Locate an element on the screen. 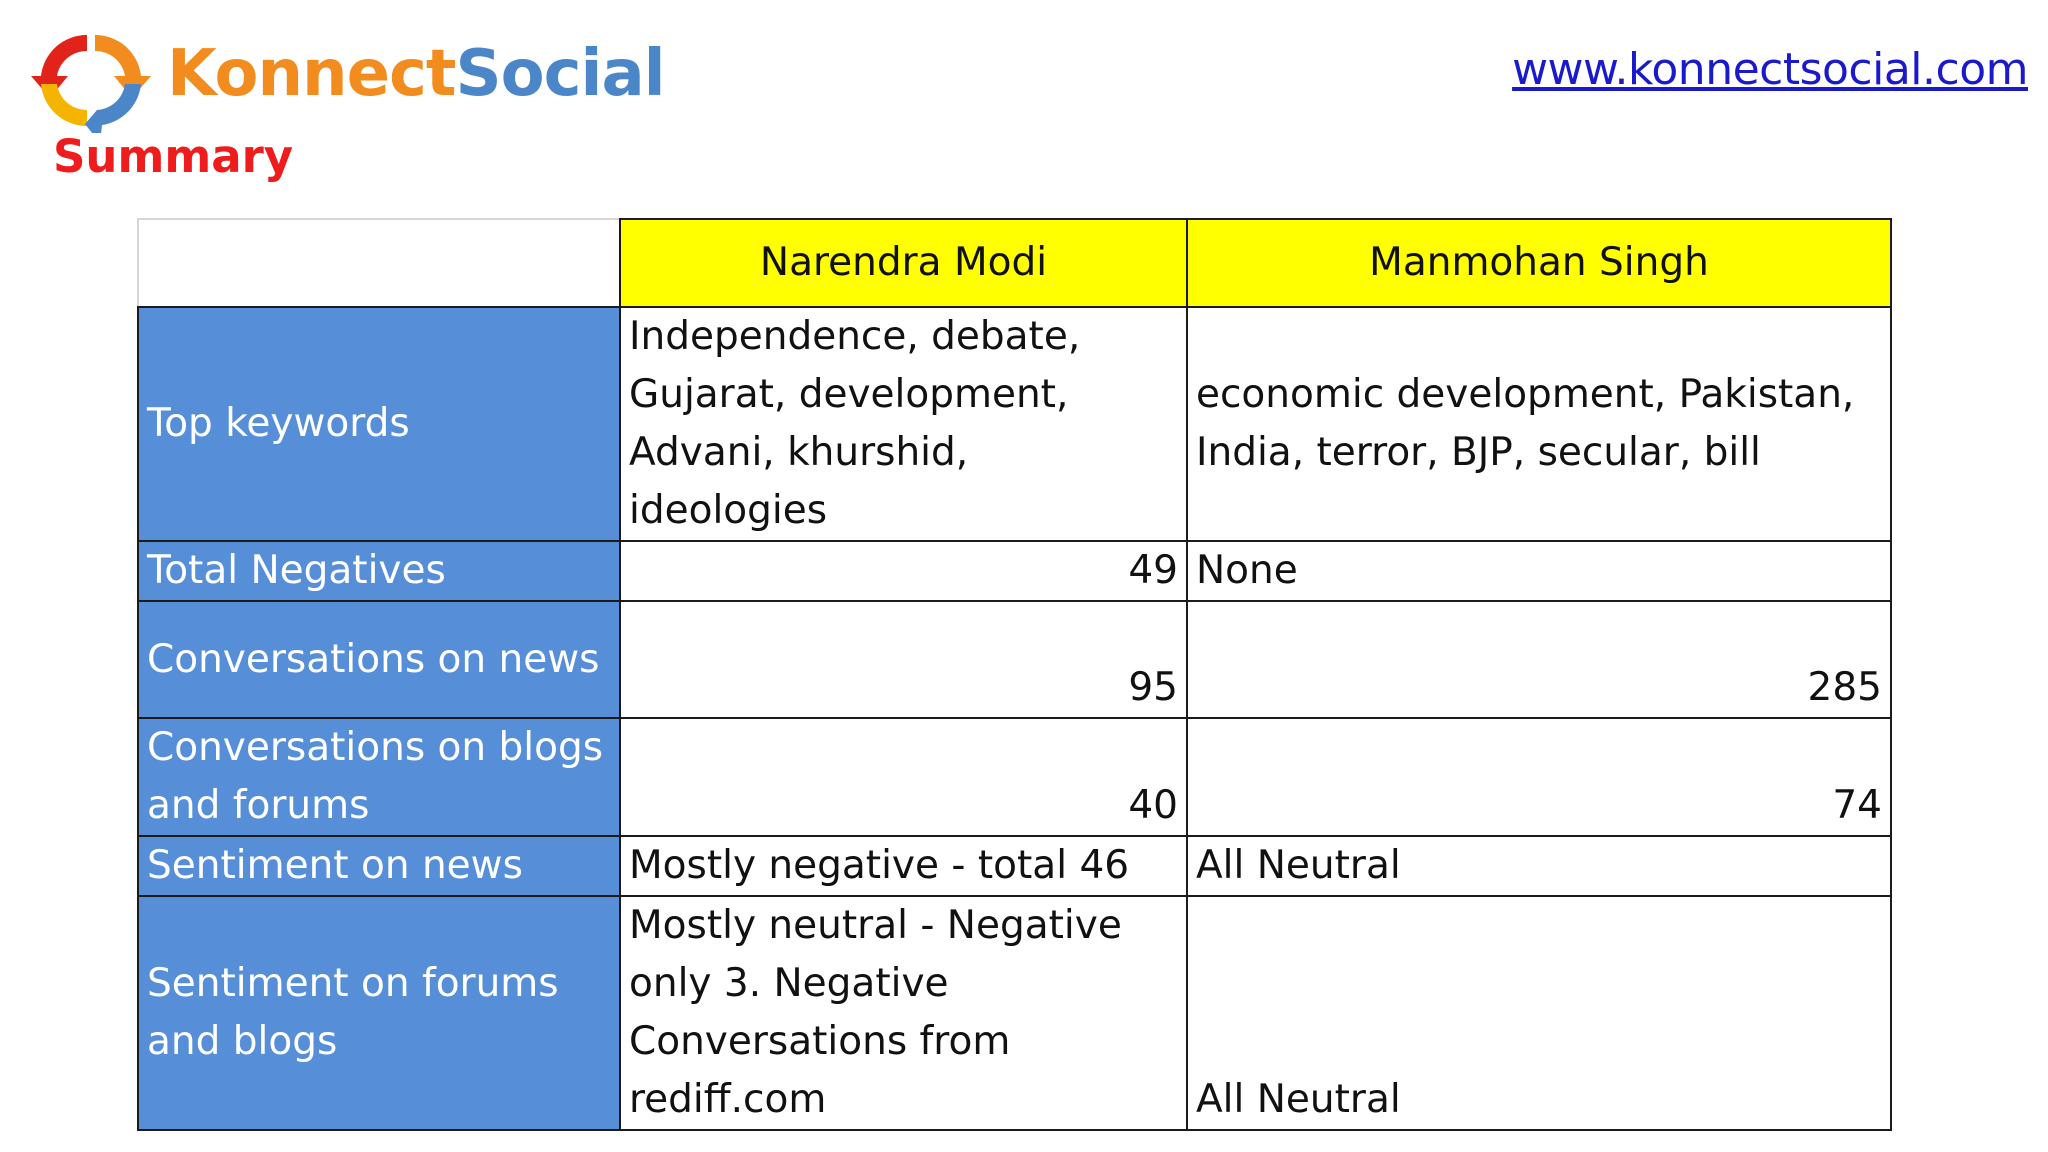  row-header-top-keywords: Top keywords is located at coordinates (379, 424).